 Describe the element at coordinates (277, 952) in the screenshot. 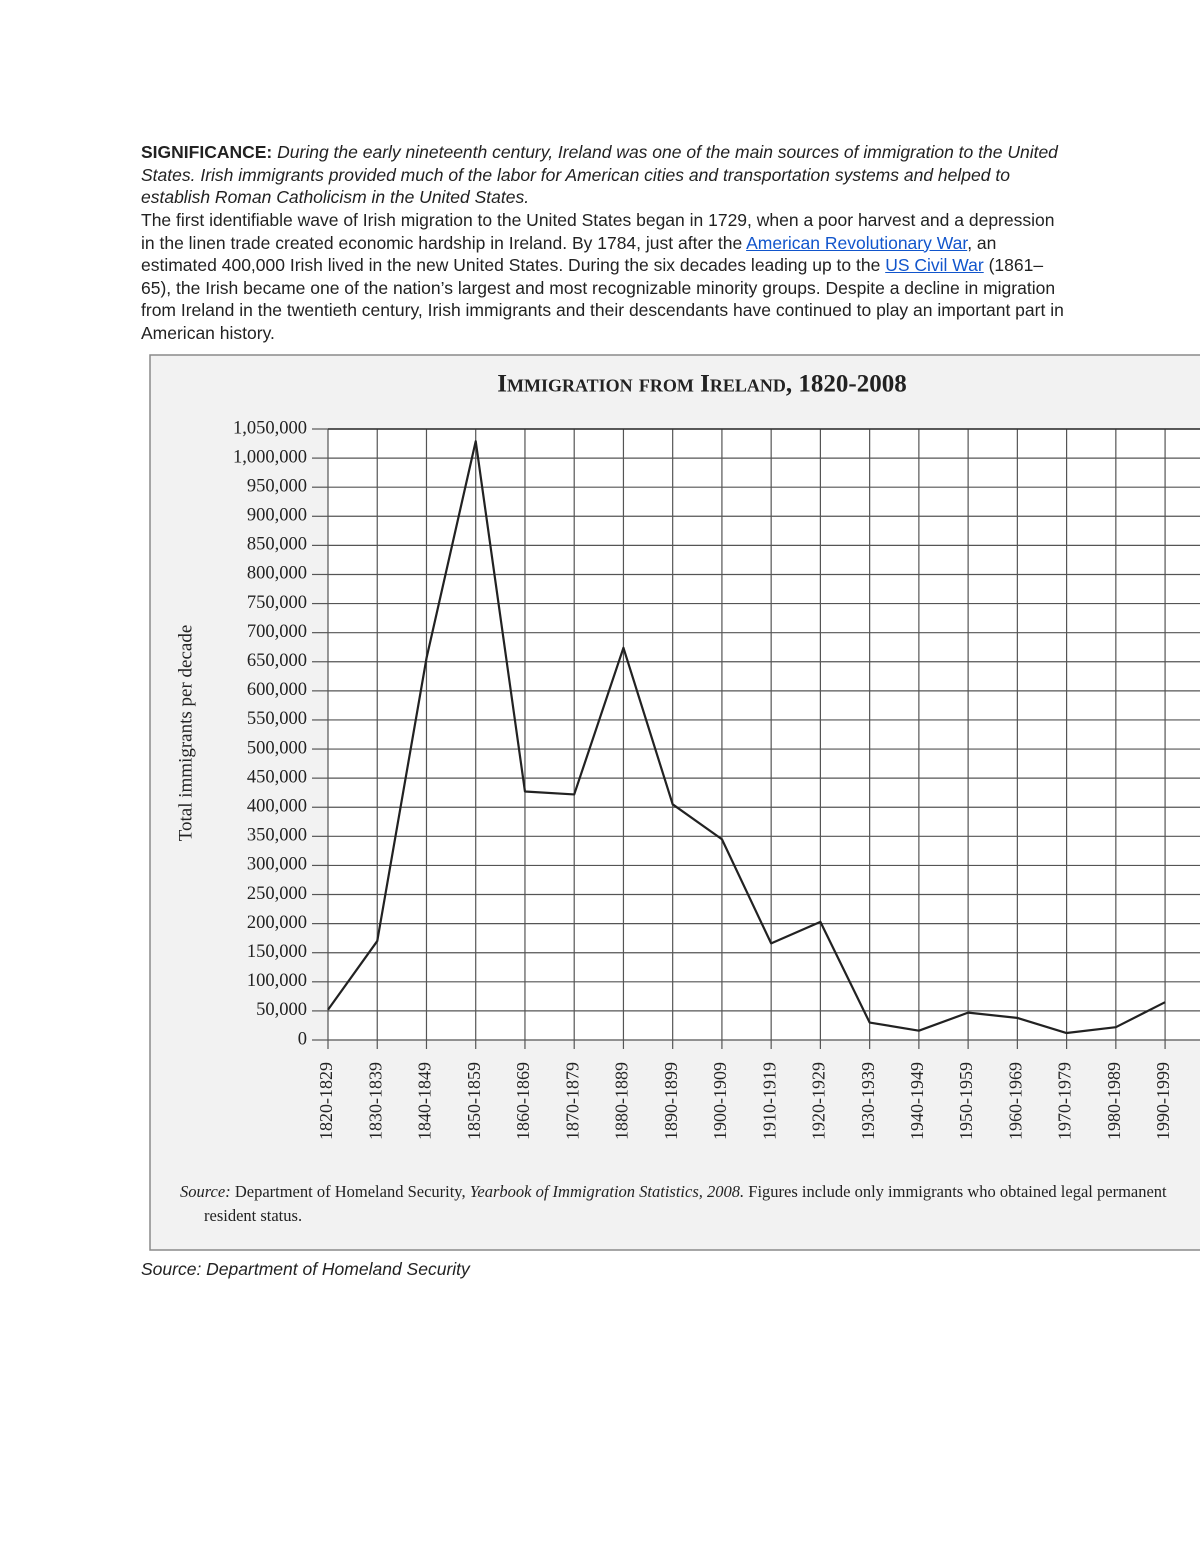

I see `y-tick-label: 150,000` at that location.